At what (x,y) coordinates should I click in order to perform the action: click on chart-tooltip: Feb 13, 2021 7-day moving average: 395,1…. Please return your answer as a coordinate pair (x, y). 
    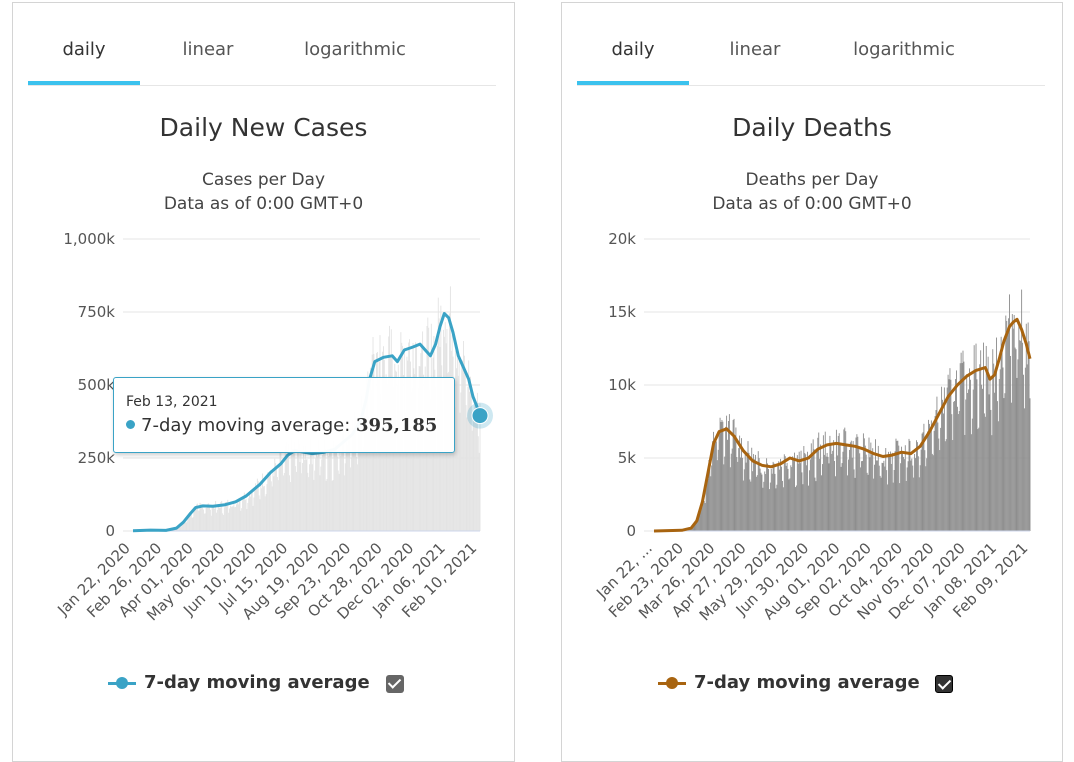
    Looking at the image, I should click on (284, 415).